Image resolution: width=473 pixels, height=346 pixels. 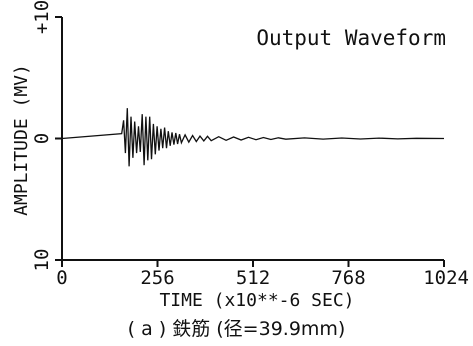 I want to click on y-tick-label-0: 10, so click(x=42, y=260).